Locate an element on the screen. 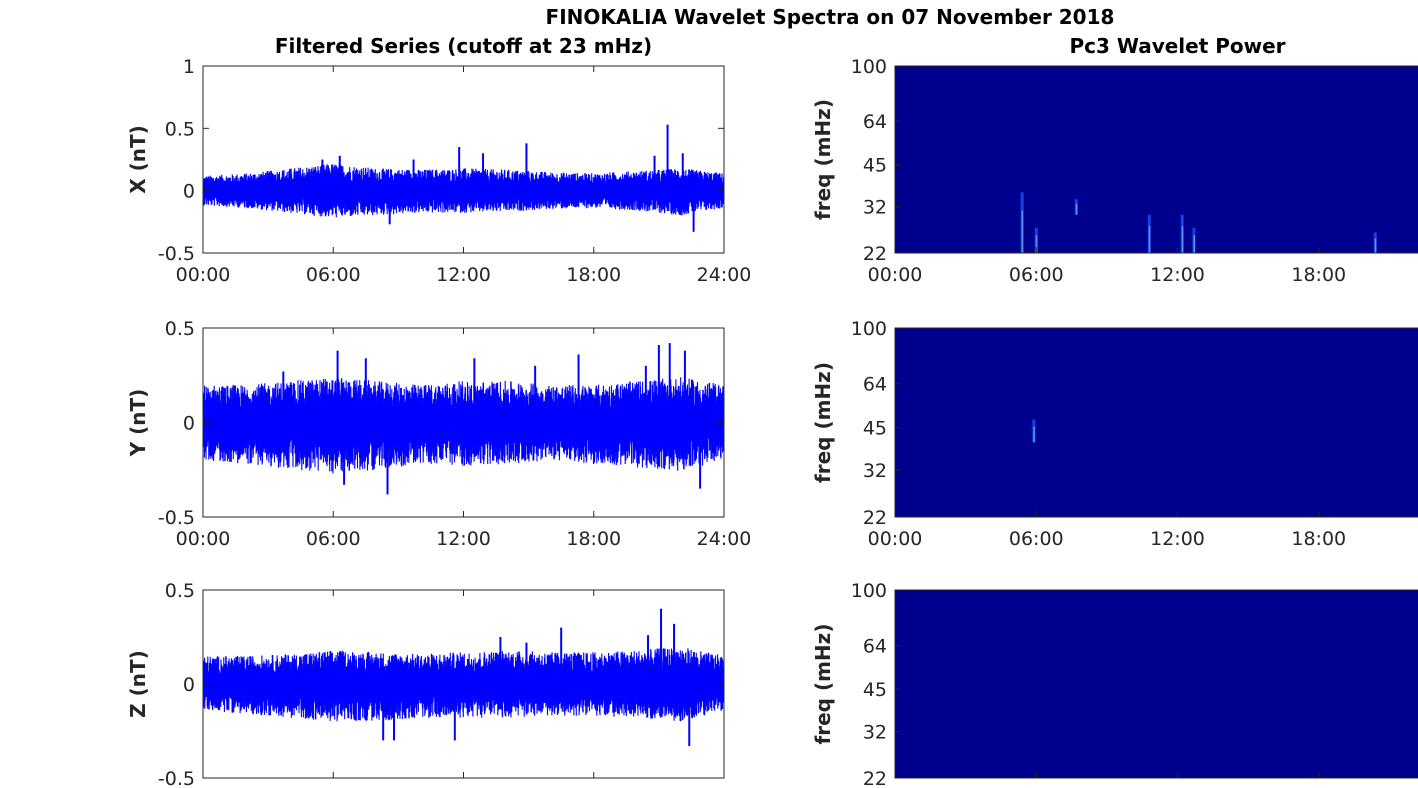 The height and width of the screenshot is (788, 1418). y-axis-label: Z (nT) is located at coordinates (138, 684).